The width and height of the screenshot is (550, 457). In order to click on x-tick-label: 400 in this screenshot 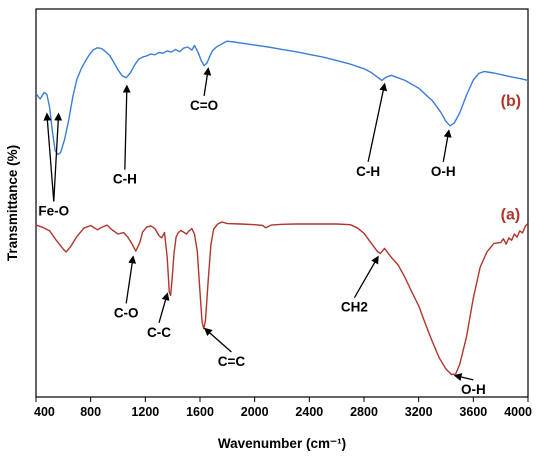, I will do `click(44, 412)`.